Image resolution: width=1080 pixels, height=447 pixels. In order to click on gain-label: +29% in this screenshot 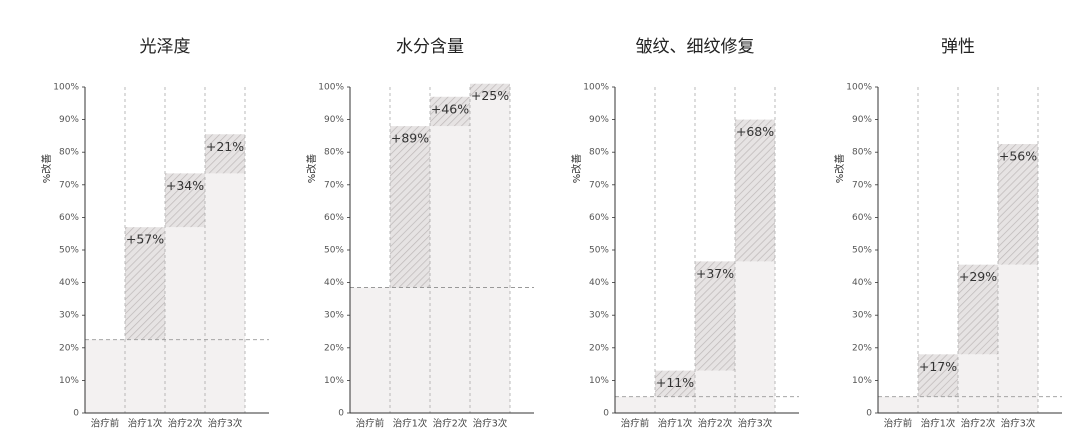, I will do `click(978, 276)`.